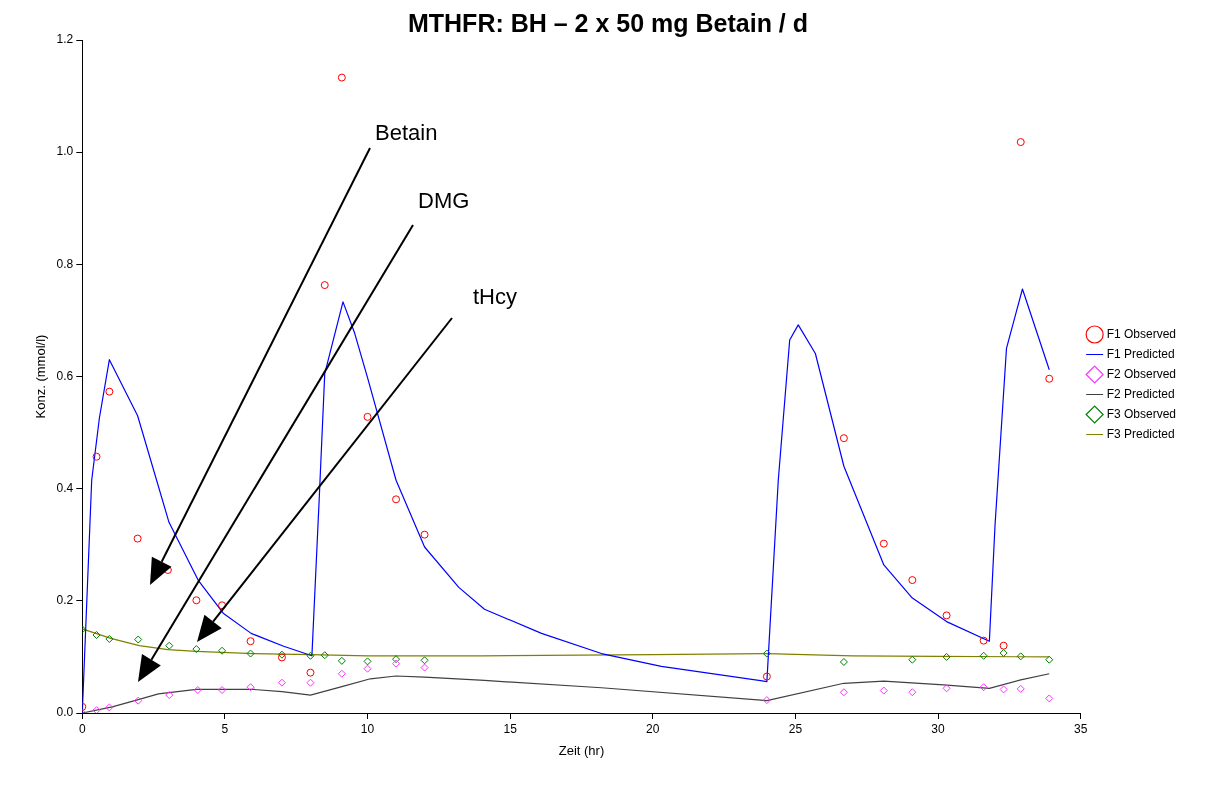 Image resolution: width=1216 pixels, height=789 pixels. Describe the element at coordinates (1140, 393) in the screenshot. I see `legend-label: F2 Predicted` at that location.